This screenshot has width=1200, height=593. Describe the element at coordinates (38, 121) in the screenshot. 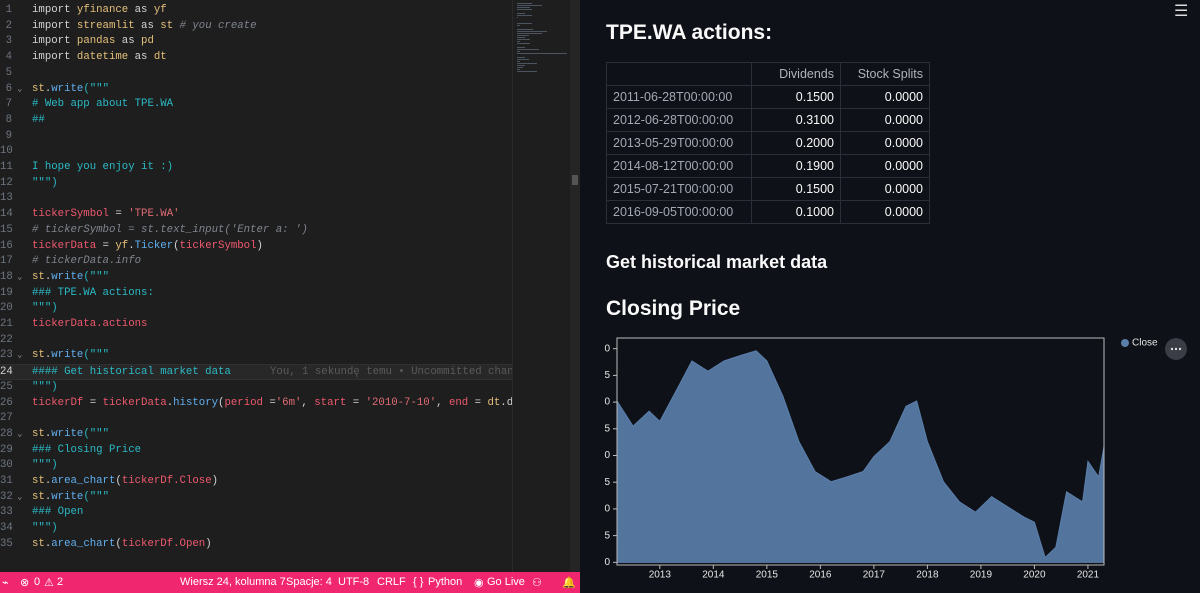

I see `code-text: ##` at that location.